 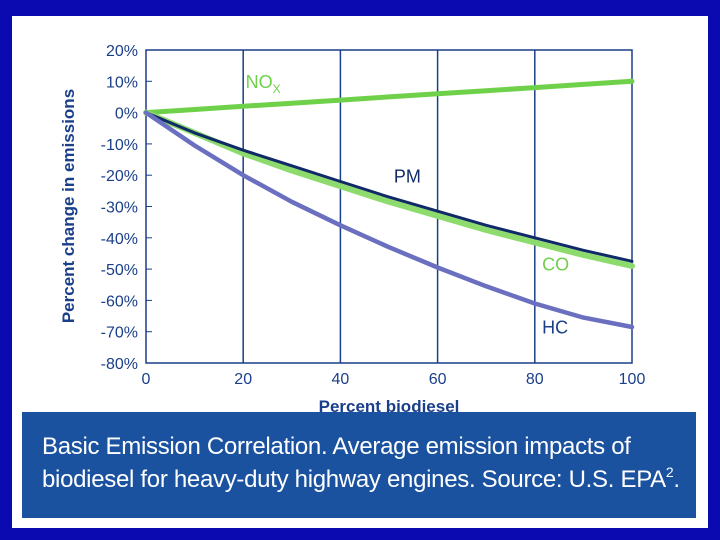 I want to click on caption-end: ., so click(x=676, y=479).